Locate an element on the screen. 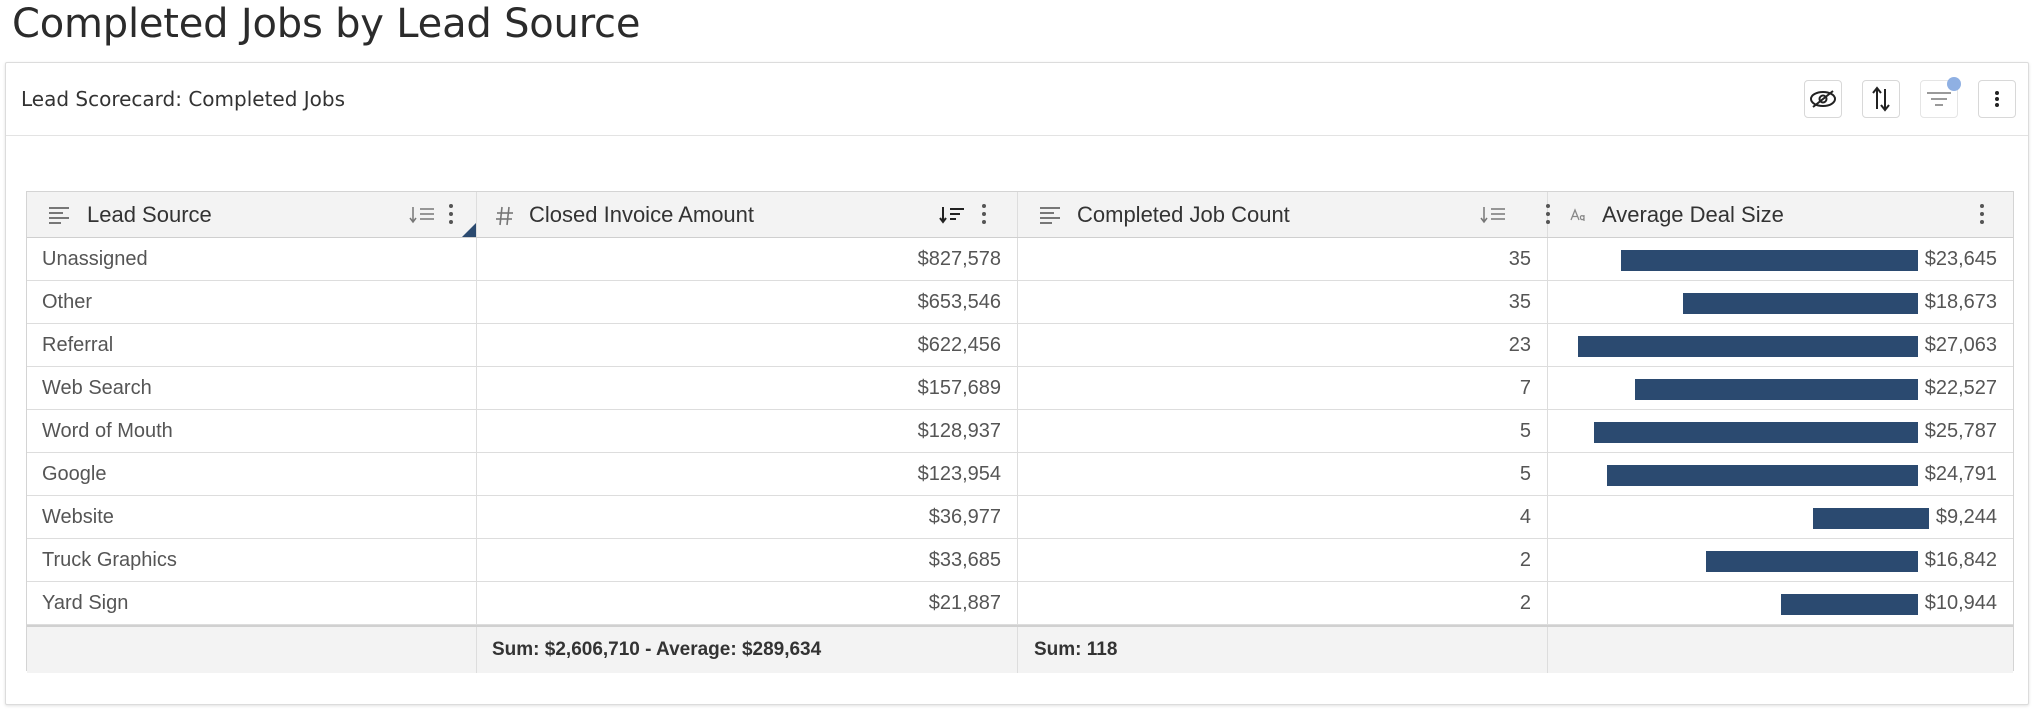 This screenshot has width=2034, height=714. cell-average-deal-size: $18,673 is located at coordinates (1780, 302).